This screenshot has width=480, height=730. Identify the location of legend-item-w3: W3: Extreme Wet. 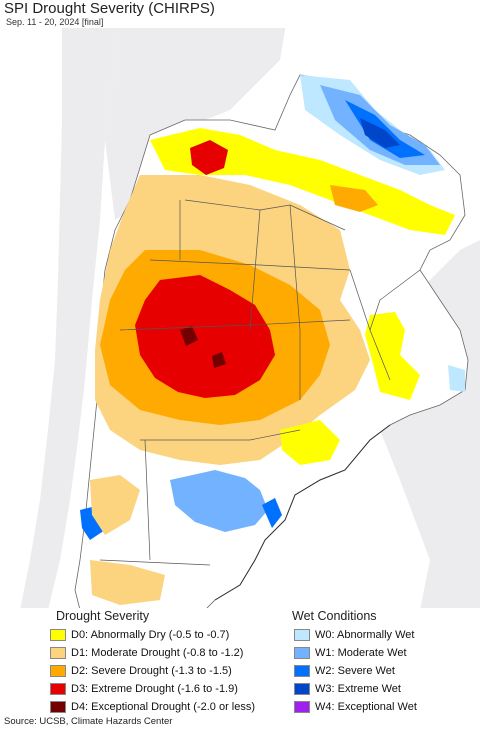
(347, 689).